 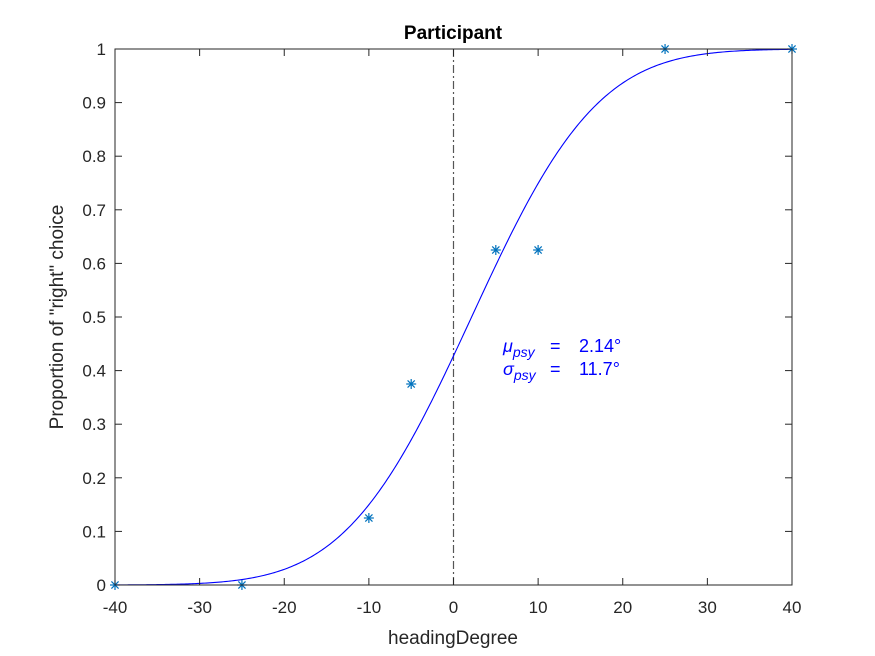 What do you see at coordinates (599, 369) in the screenshot?
I see `sigma-value: 11.7°` at bounding box center [599, 369].